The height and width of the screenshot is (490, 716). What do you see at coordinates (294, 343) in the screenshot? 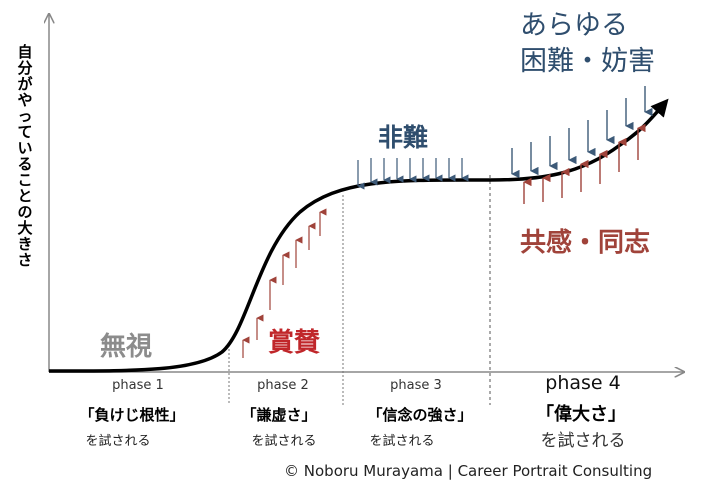
I see `praise-label: 賞賛` at bounding box center [294, 343].